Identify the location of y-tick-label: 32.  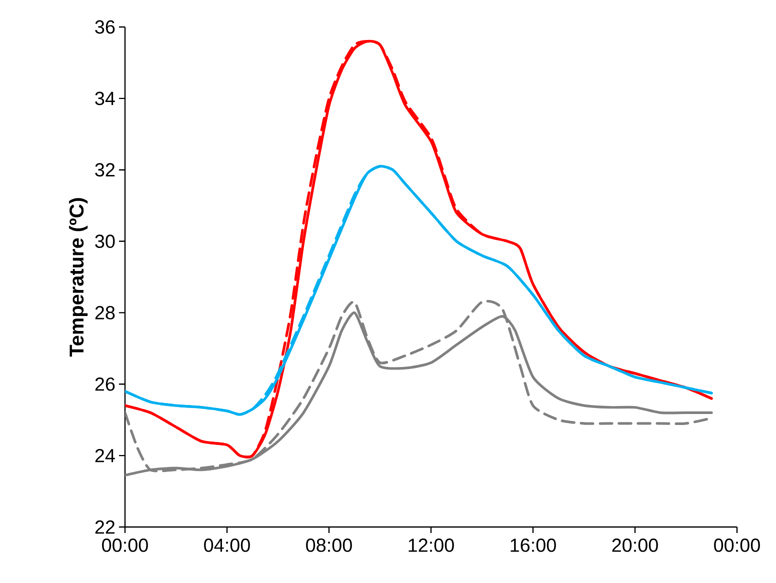
(105, 170).